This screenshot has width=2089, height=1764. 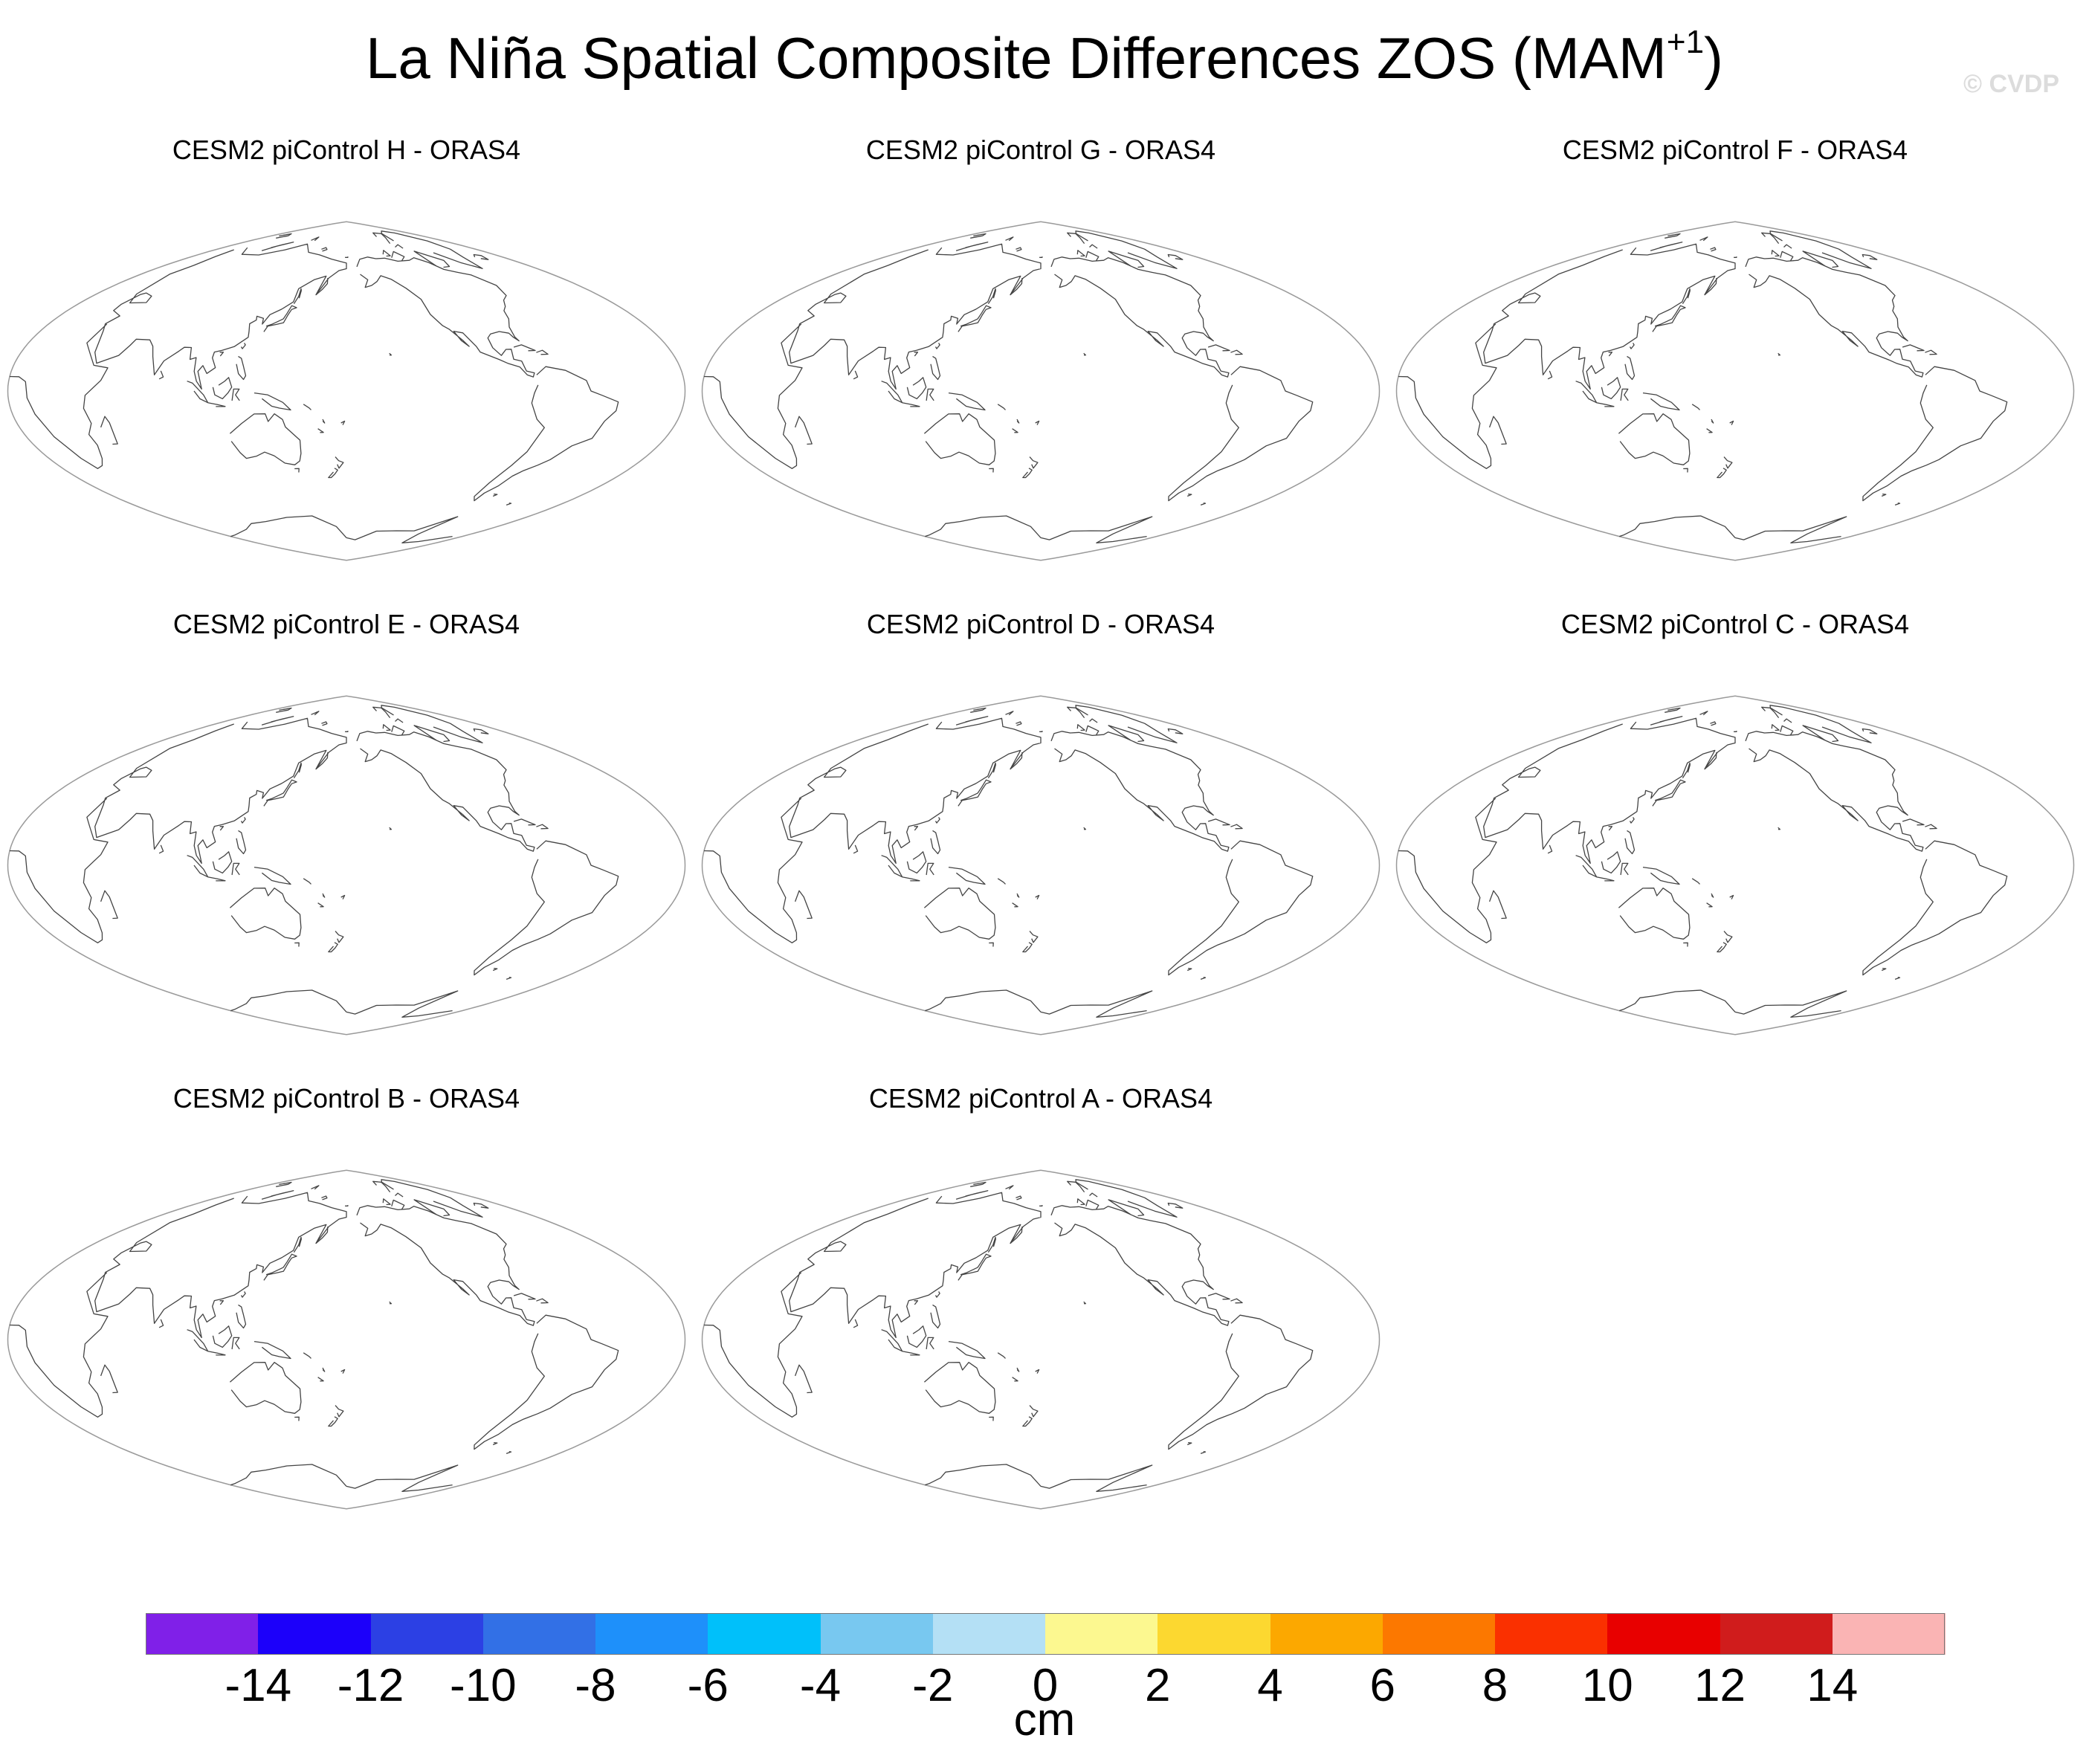 I want to click on colorbar-tick-label: 2, so click(x=1158, y=1686).